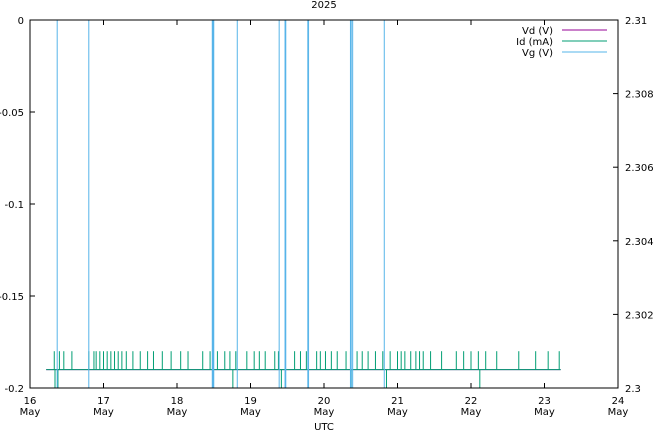  Describe the element at coordinates (21, 21) in the screenshot. I see `y-tick-label-0: 0` at that location.